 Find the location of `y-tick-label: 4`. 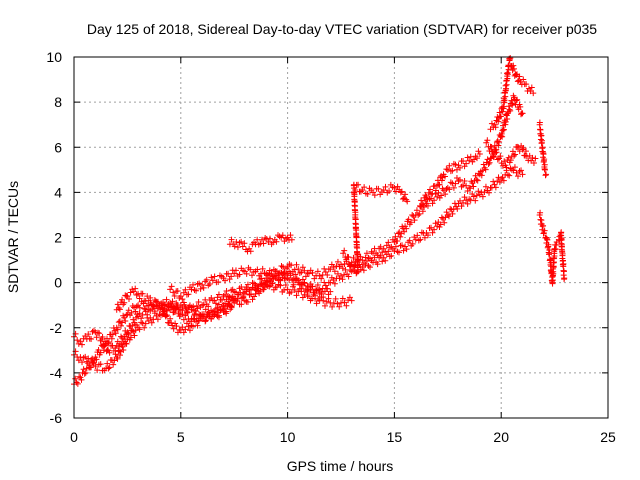

y-tick-label: 4 is located at coordinates (58, 192).